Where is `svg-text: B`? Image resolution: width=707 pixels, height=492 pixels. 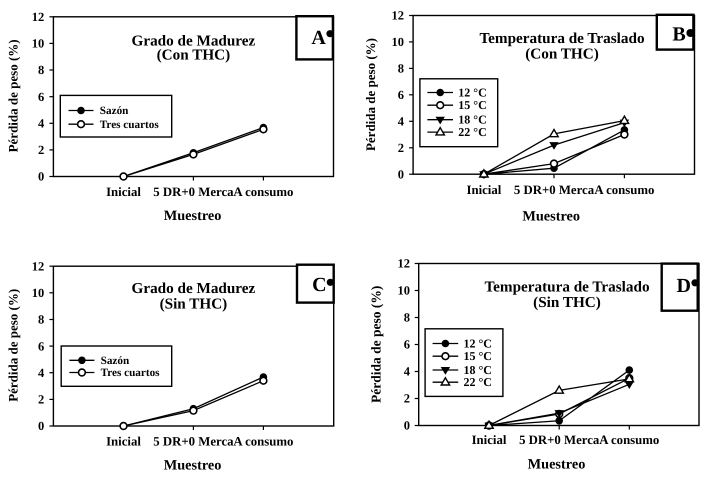 svg-text: B is located at coordinates (678, 35).